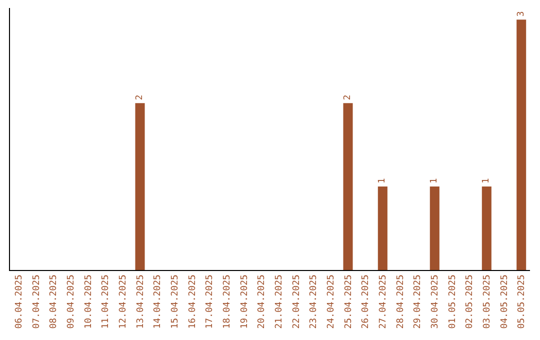 The width and height of the screenshot is (540, 340). I want to click on x-tick-label: 15.04.2025, so click(175, 301).